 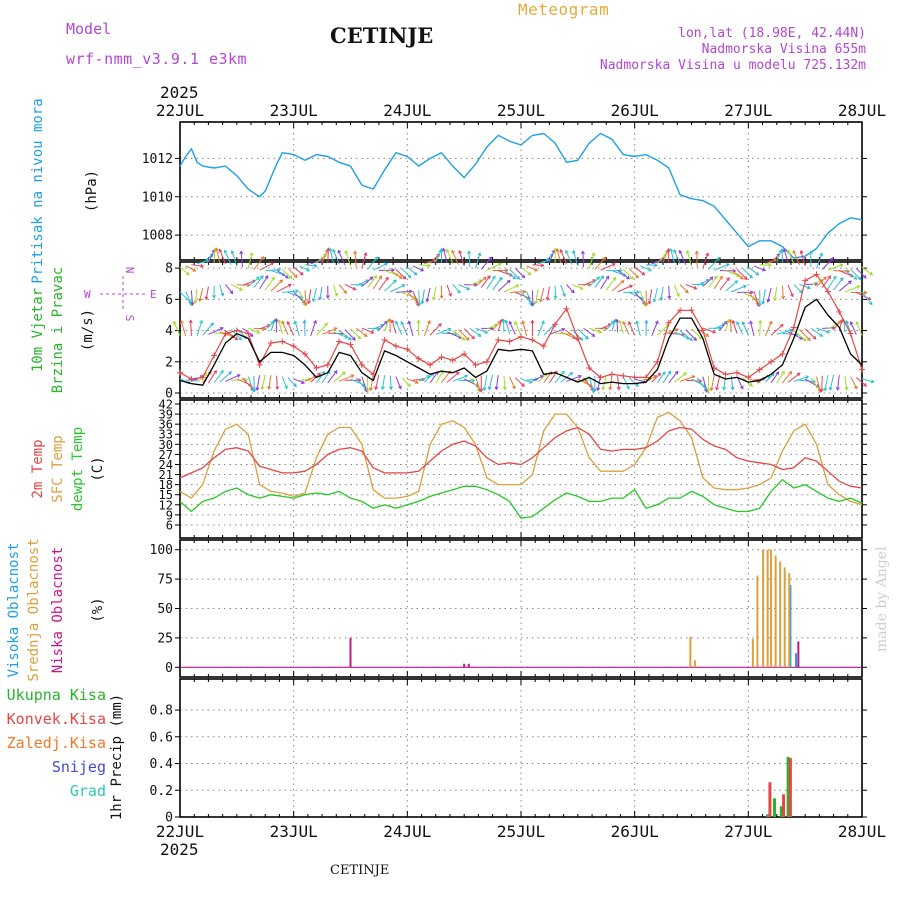 What do you see at coordinates (88, 29) in the screenshot?
I see `model-label: Model` at bounding box center [88, 29].